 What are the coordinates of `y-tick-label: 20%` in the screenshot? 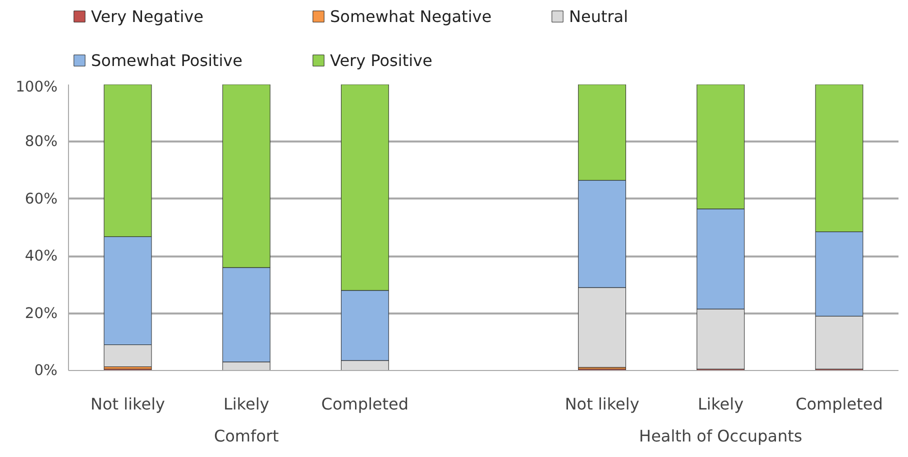 It's located at (41, 313).